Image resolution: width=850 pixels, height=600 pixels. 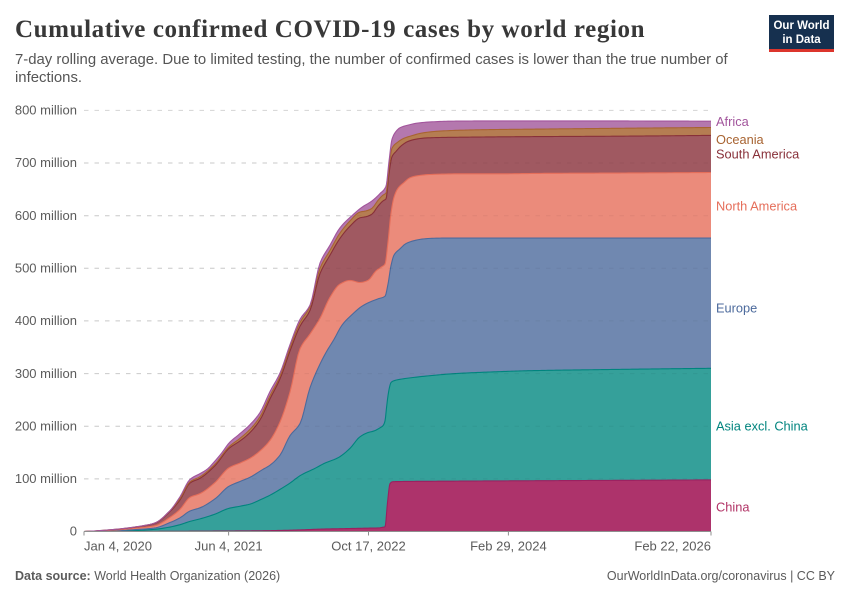 I want to click on svg-text: China, so click(x=733, y=507).